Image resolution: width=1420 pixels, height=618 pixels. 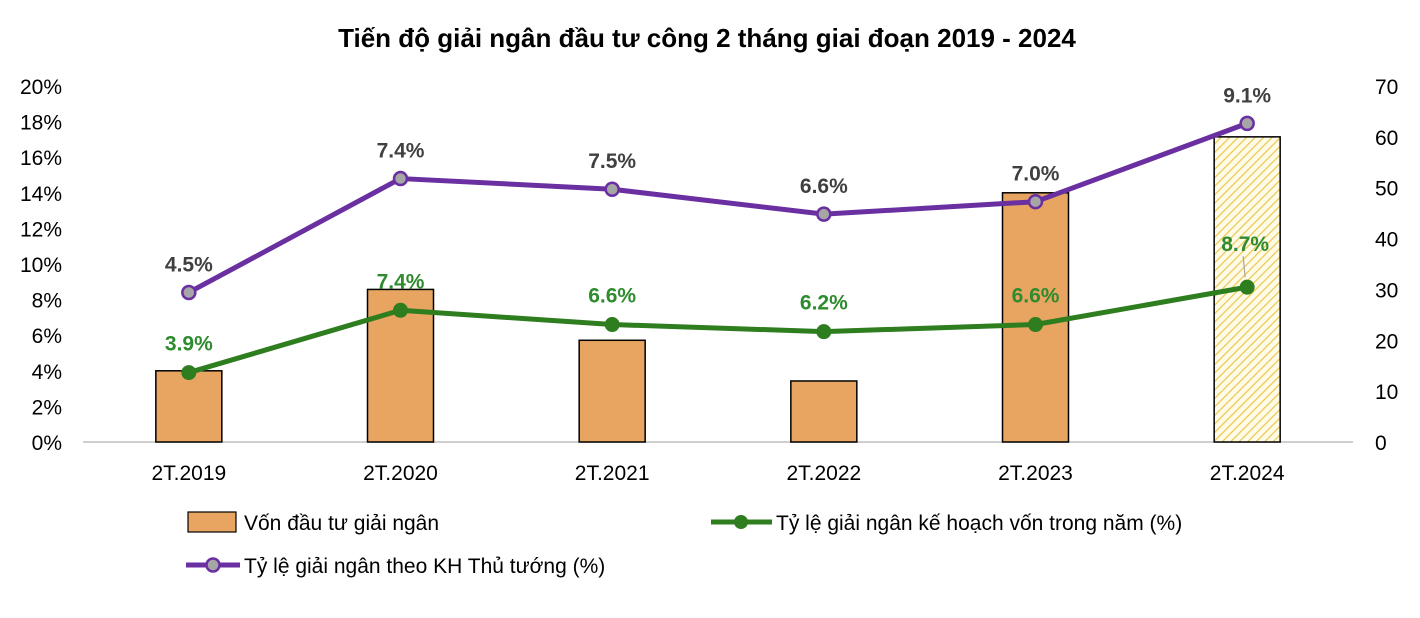 I want to click on x-tick-label: 2T.2023, so click(x=1035, y=473).